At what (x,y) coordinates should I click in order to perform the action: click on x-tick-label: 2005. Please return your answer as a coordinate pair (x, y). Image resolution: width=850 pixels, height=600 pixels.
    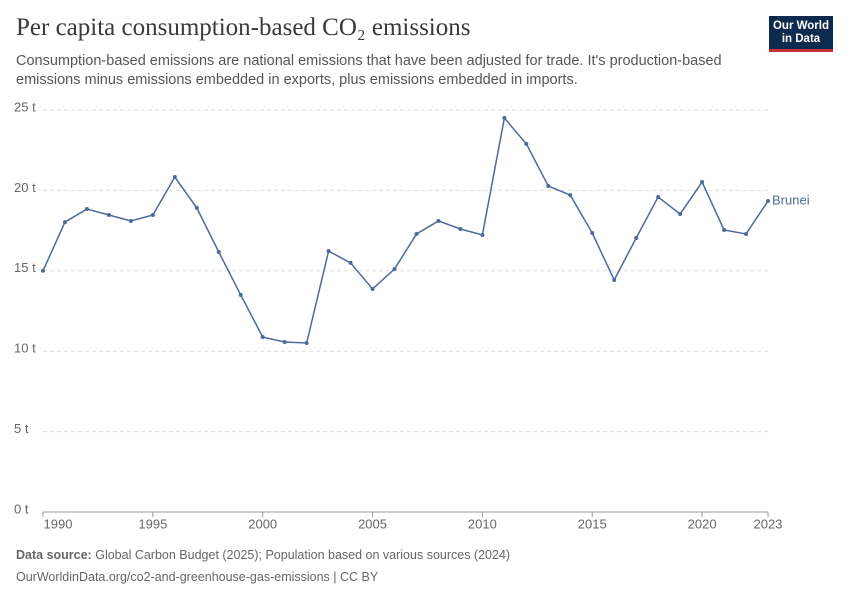
    Looking at the image, I should click on (372, 523).